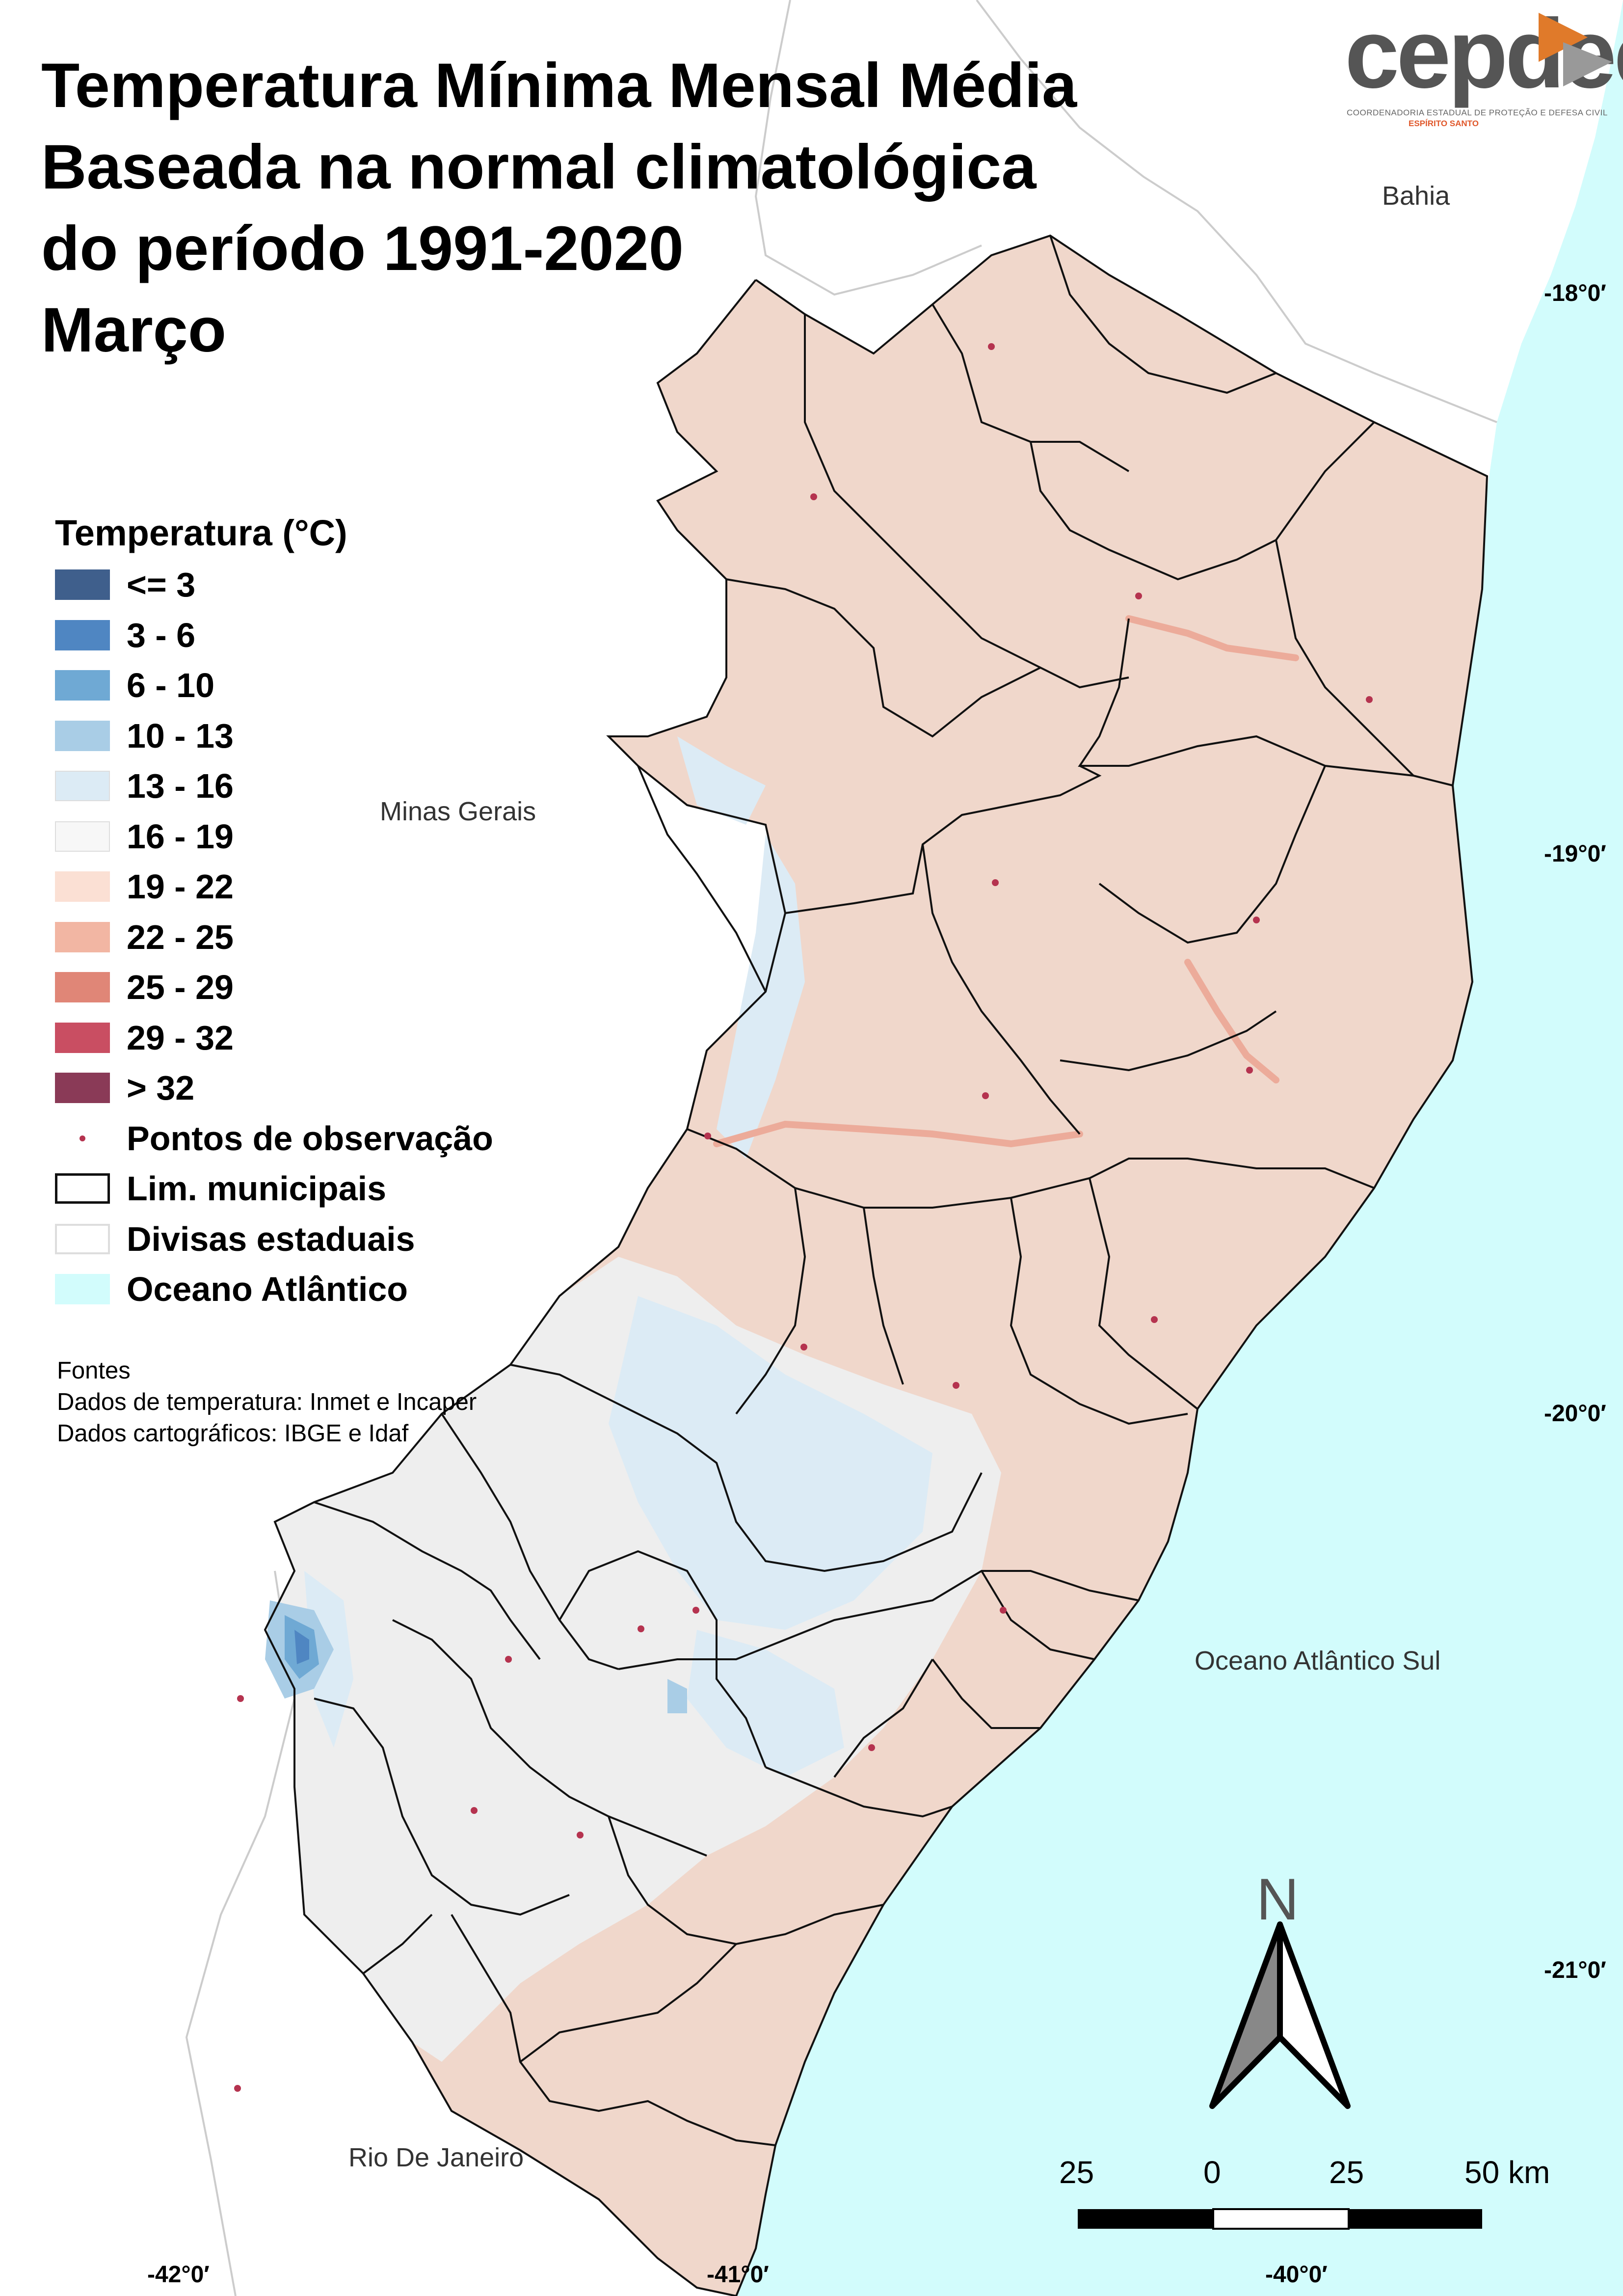  Describe the element at coordinates (1575, 293) in the screenshot. I see `lat-label-18: -18°0′` at that location.